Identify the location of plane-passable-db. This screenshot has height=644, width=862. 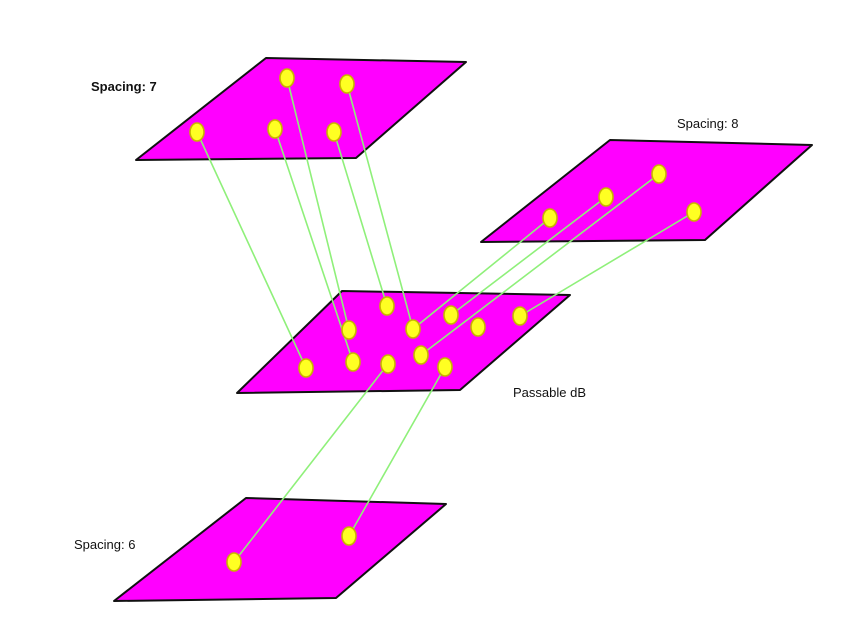
(403, 342).